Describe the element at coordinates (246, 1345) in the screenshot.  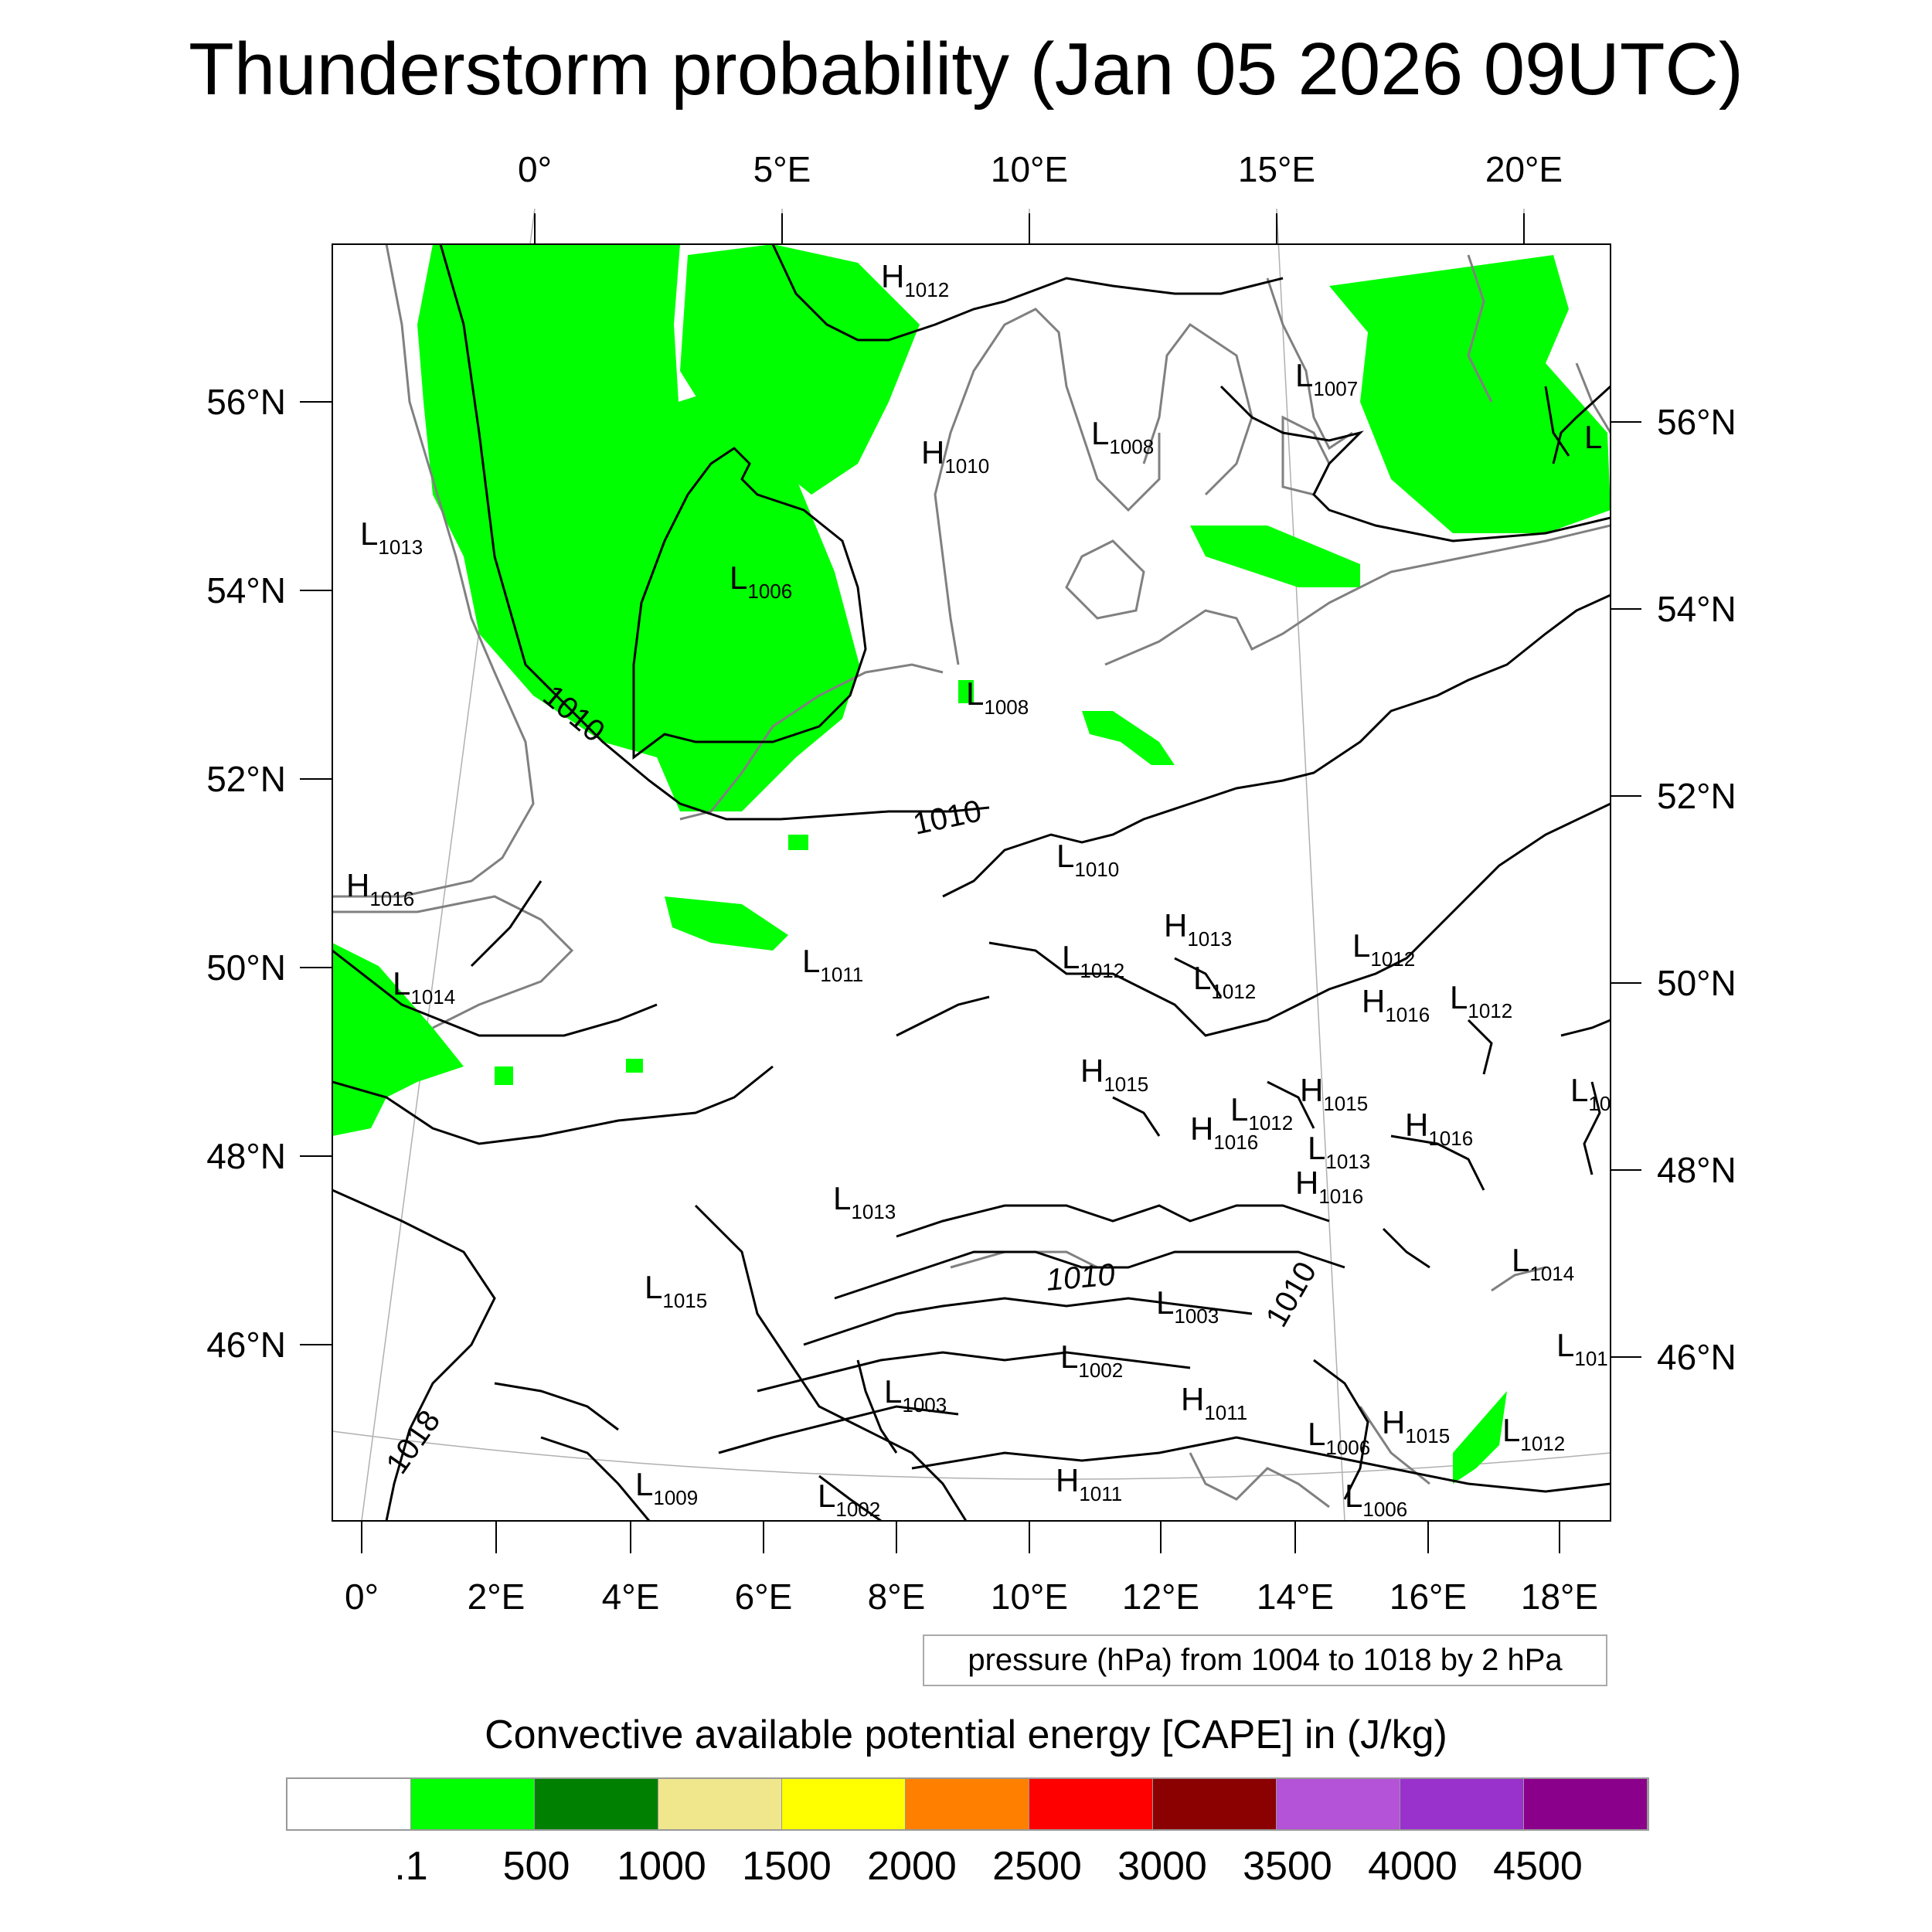
I see `left-lat-label: 46°N` at that location.